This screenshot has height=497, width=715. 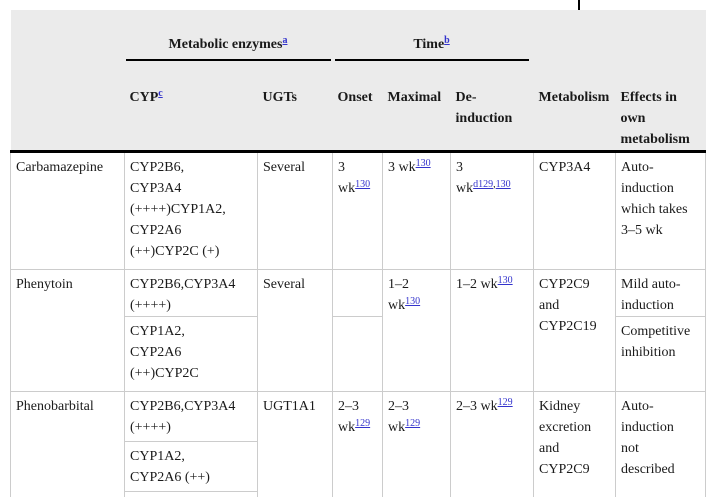 What do you see at coordinates (661, 293) in the screenshot?
I see `cell-effects: Mild auto- induction` at bounding box center [661, 293].